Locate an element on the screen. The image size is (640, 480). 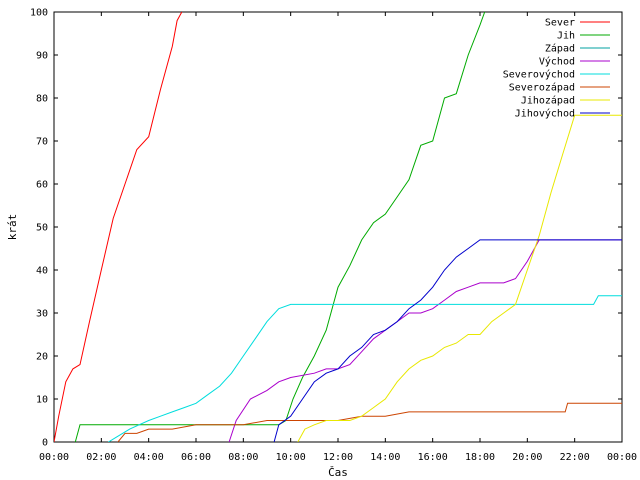
y-tick-label: 60 is located at coordinates (42, 185).